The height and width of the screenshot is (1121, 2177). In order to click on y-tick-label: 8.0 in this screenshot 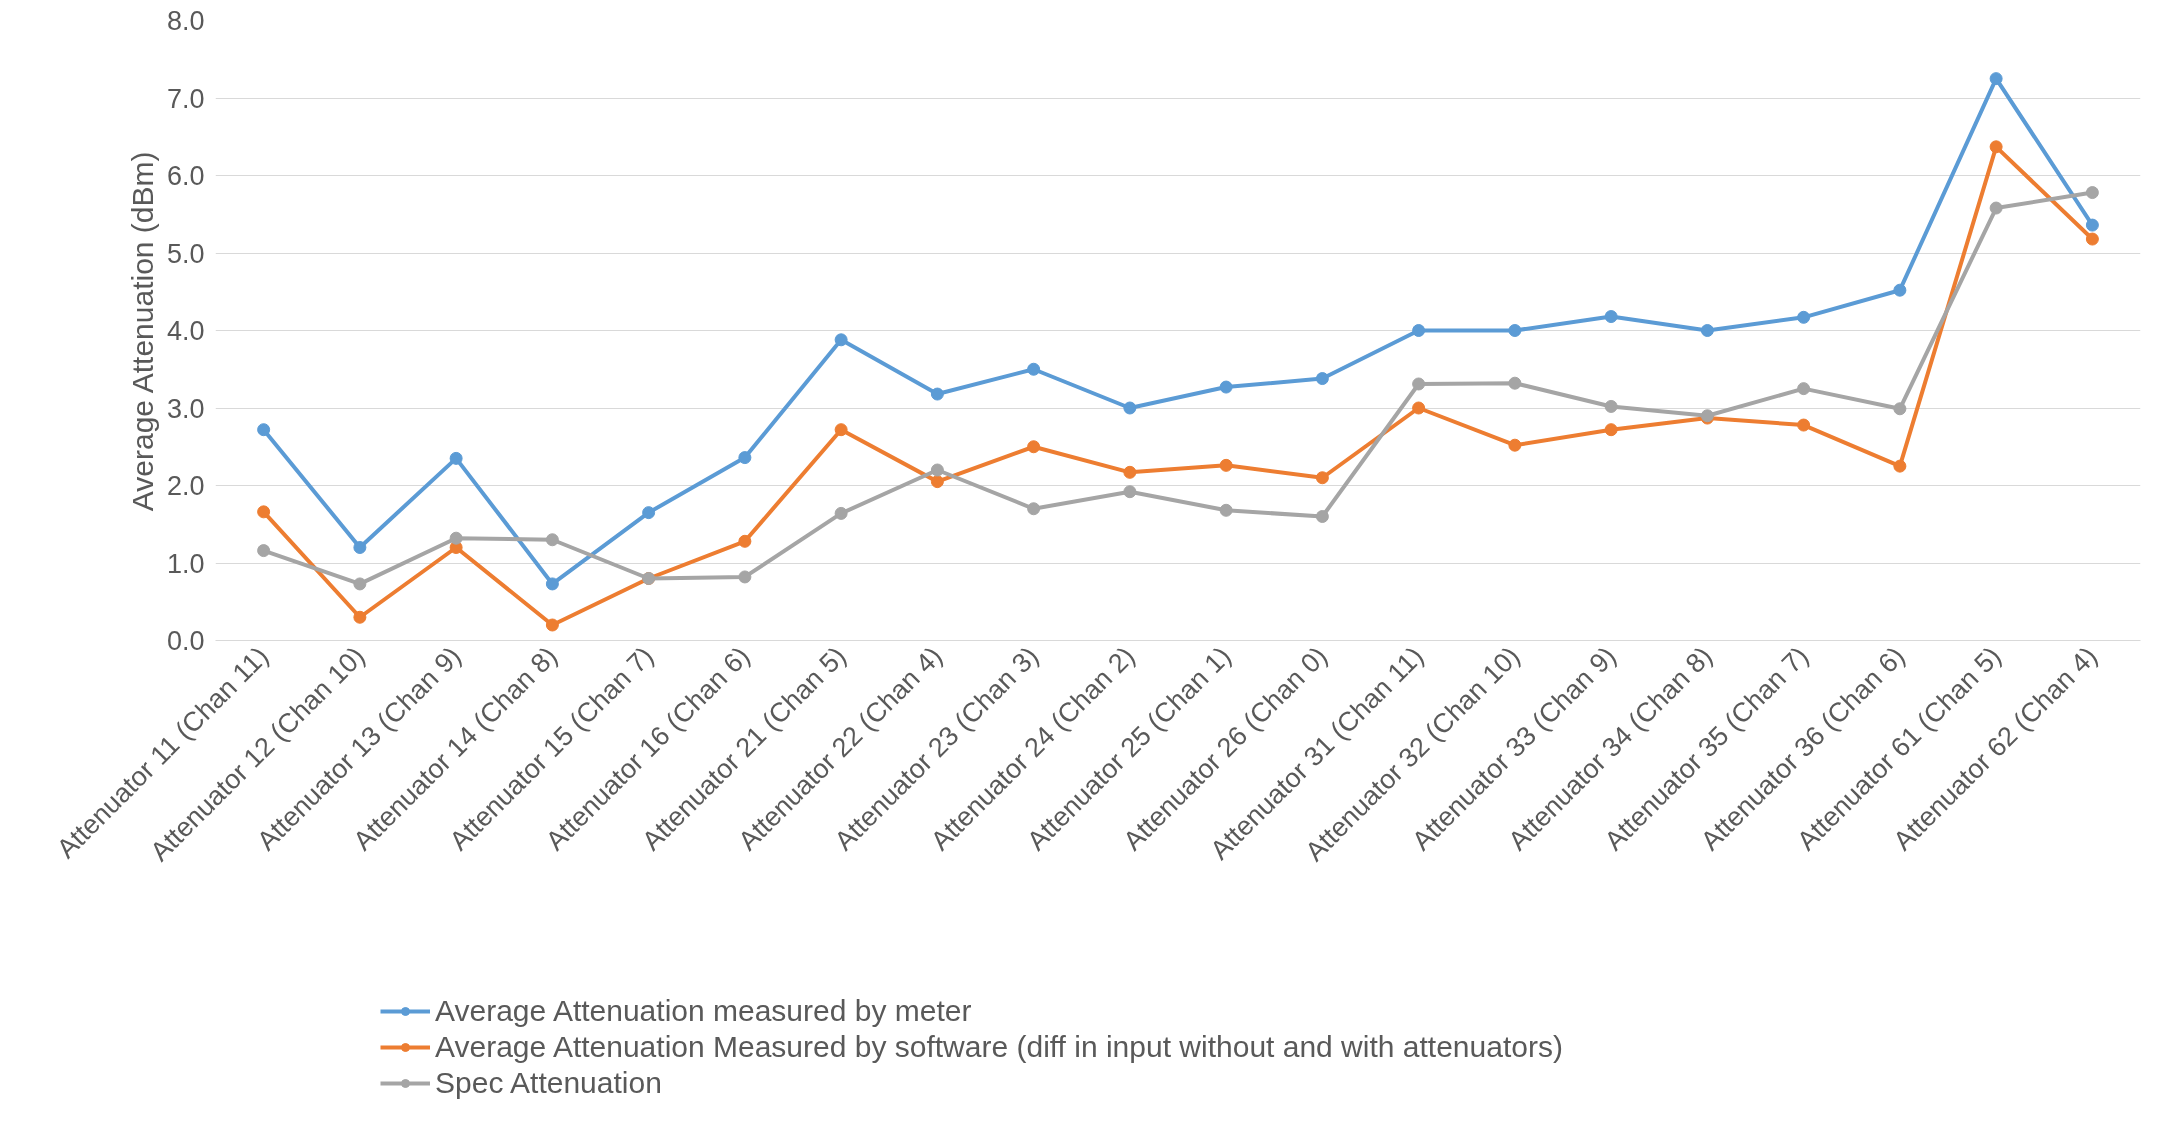, I will do `click(185, 21)`.